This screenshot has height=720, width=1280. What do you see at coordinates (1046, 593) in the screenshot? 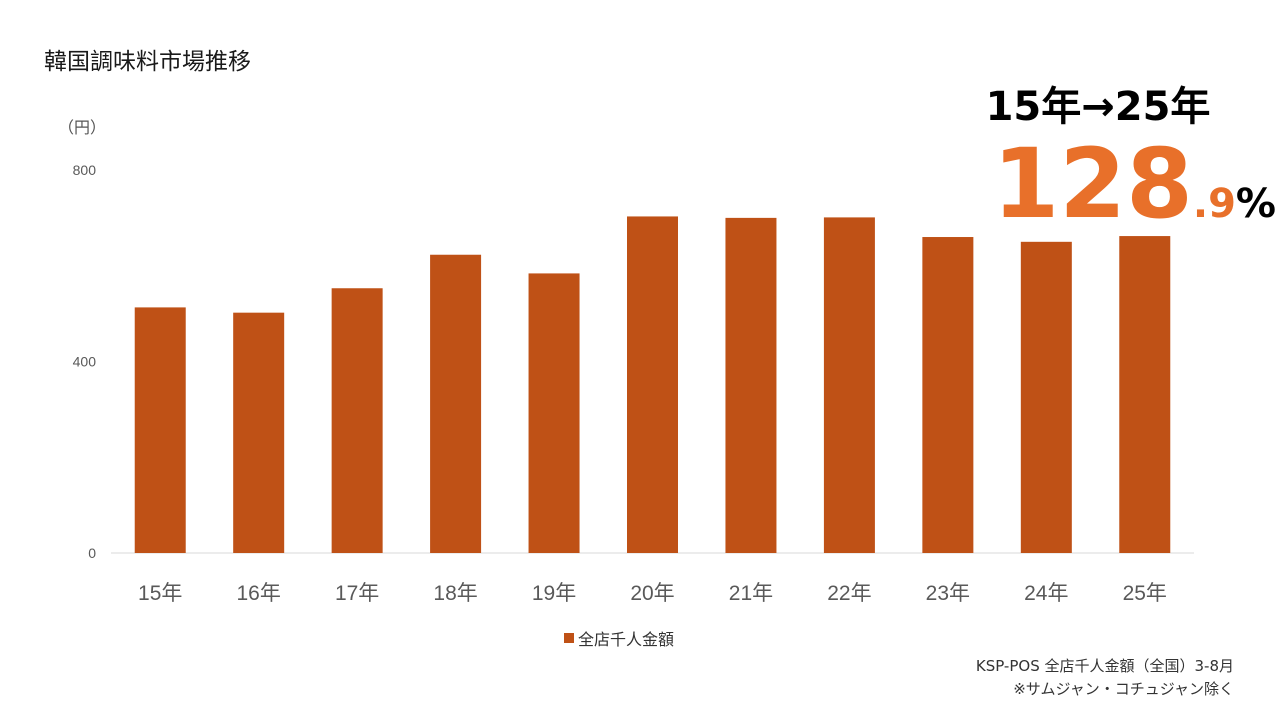
I see `x-tick-label: 24年` at bounding box center [1046, 593].